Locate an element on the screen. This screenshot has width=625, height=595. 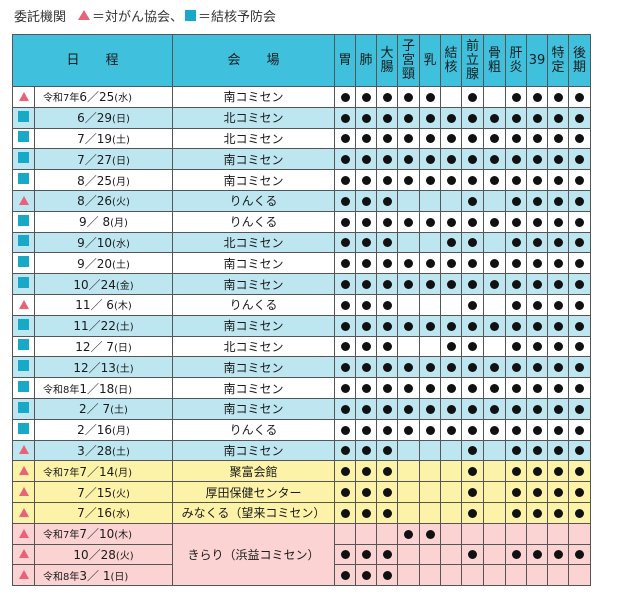
date-label: 12／13 is located at coordinates (94, 367).